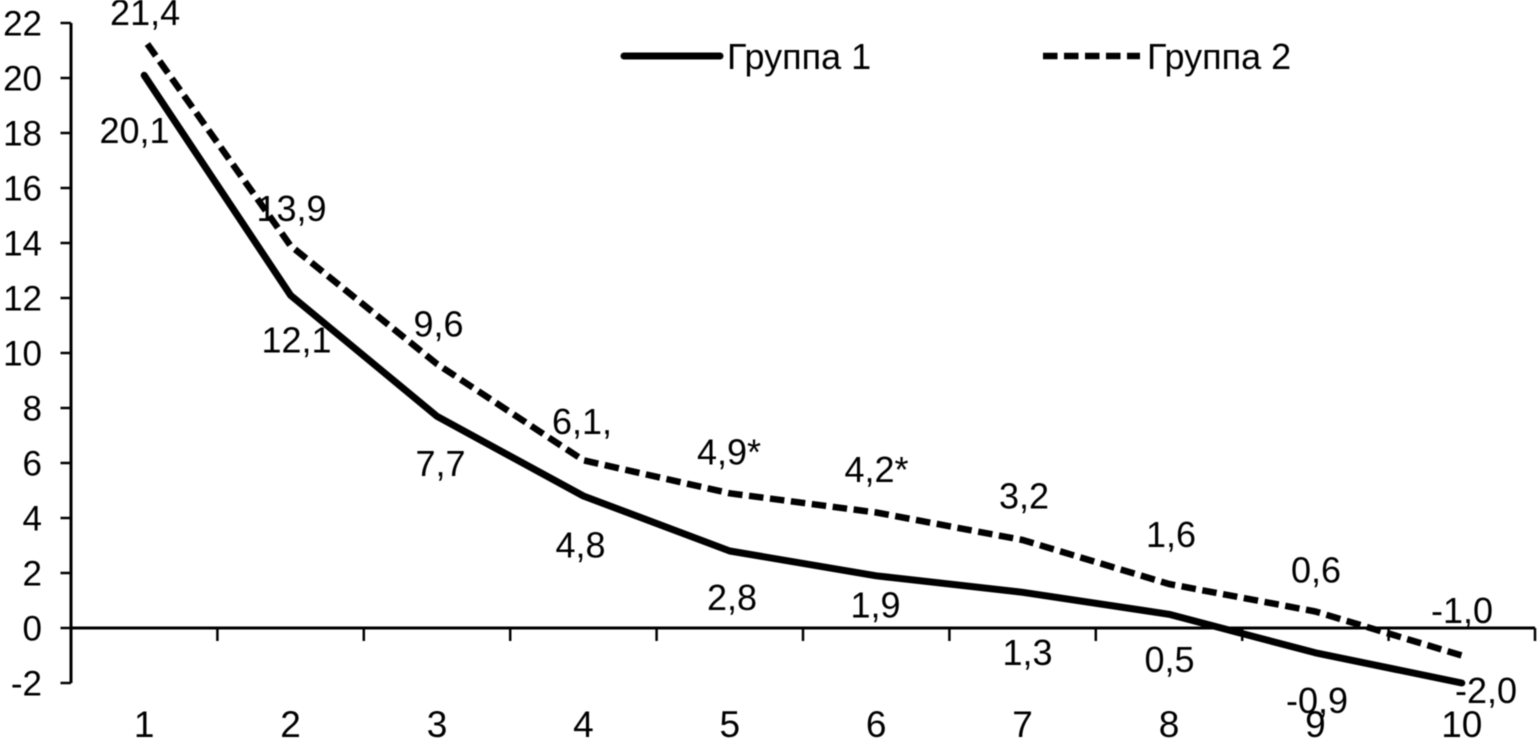  I want to click on svg-text: -2,0, so click(1486, 690).